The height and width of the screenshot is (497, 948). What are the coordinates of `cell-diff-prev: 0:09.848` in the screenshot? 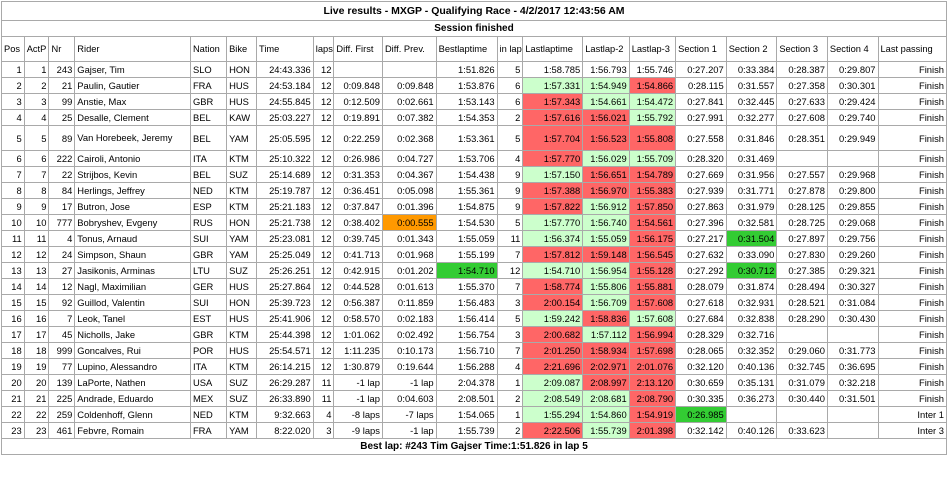 It's located at (409, 85).